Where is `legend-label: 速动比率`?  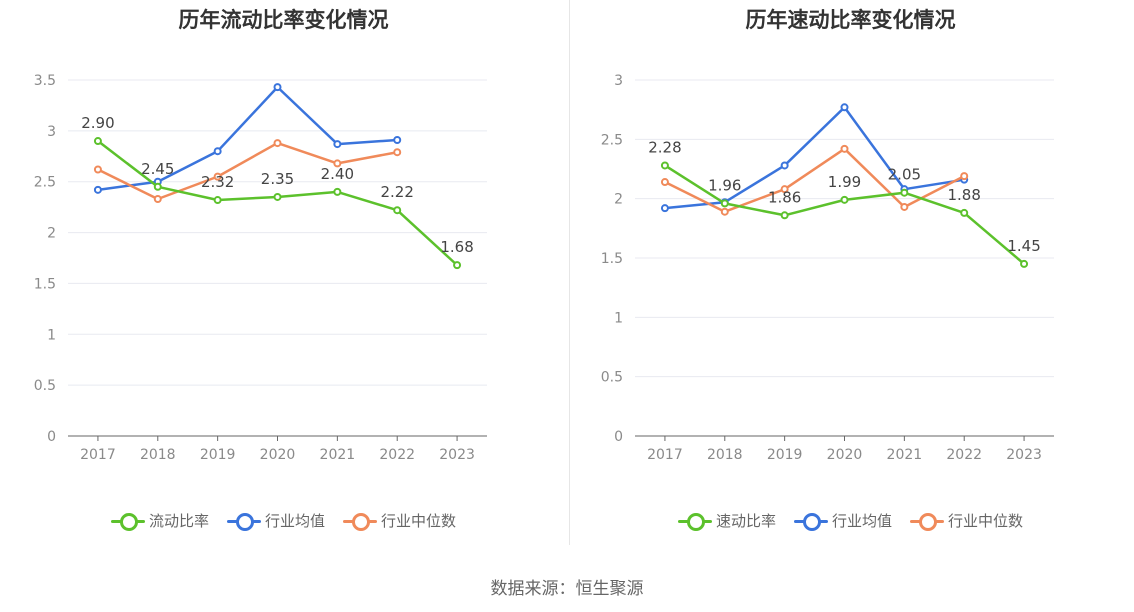 legend-label: 速动比率 is located at coordinates (745, 521).